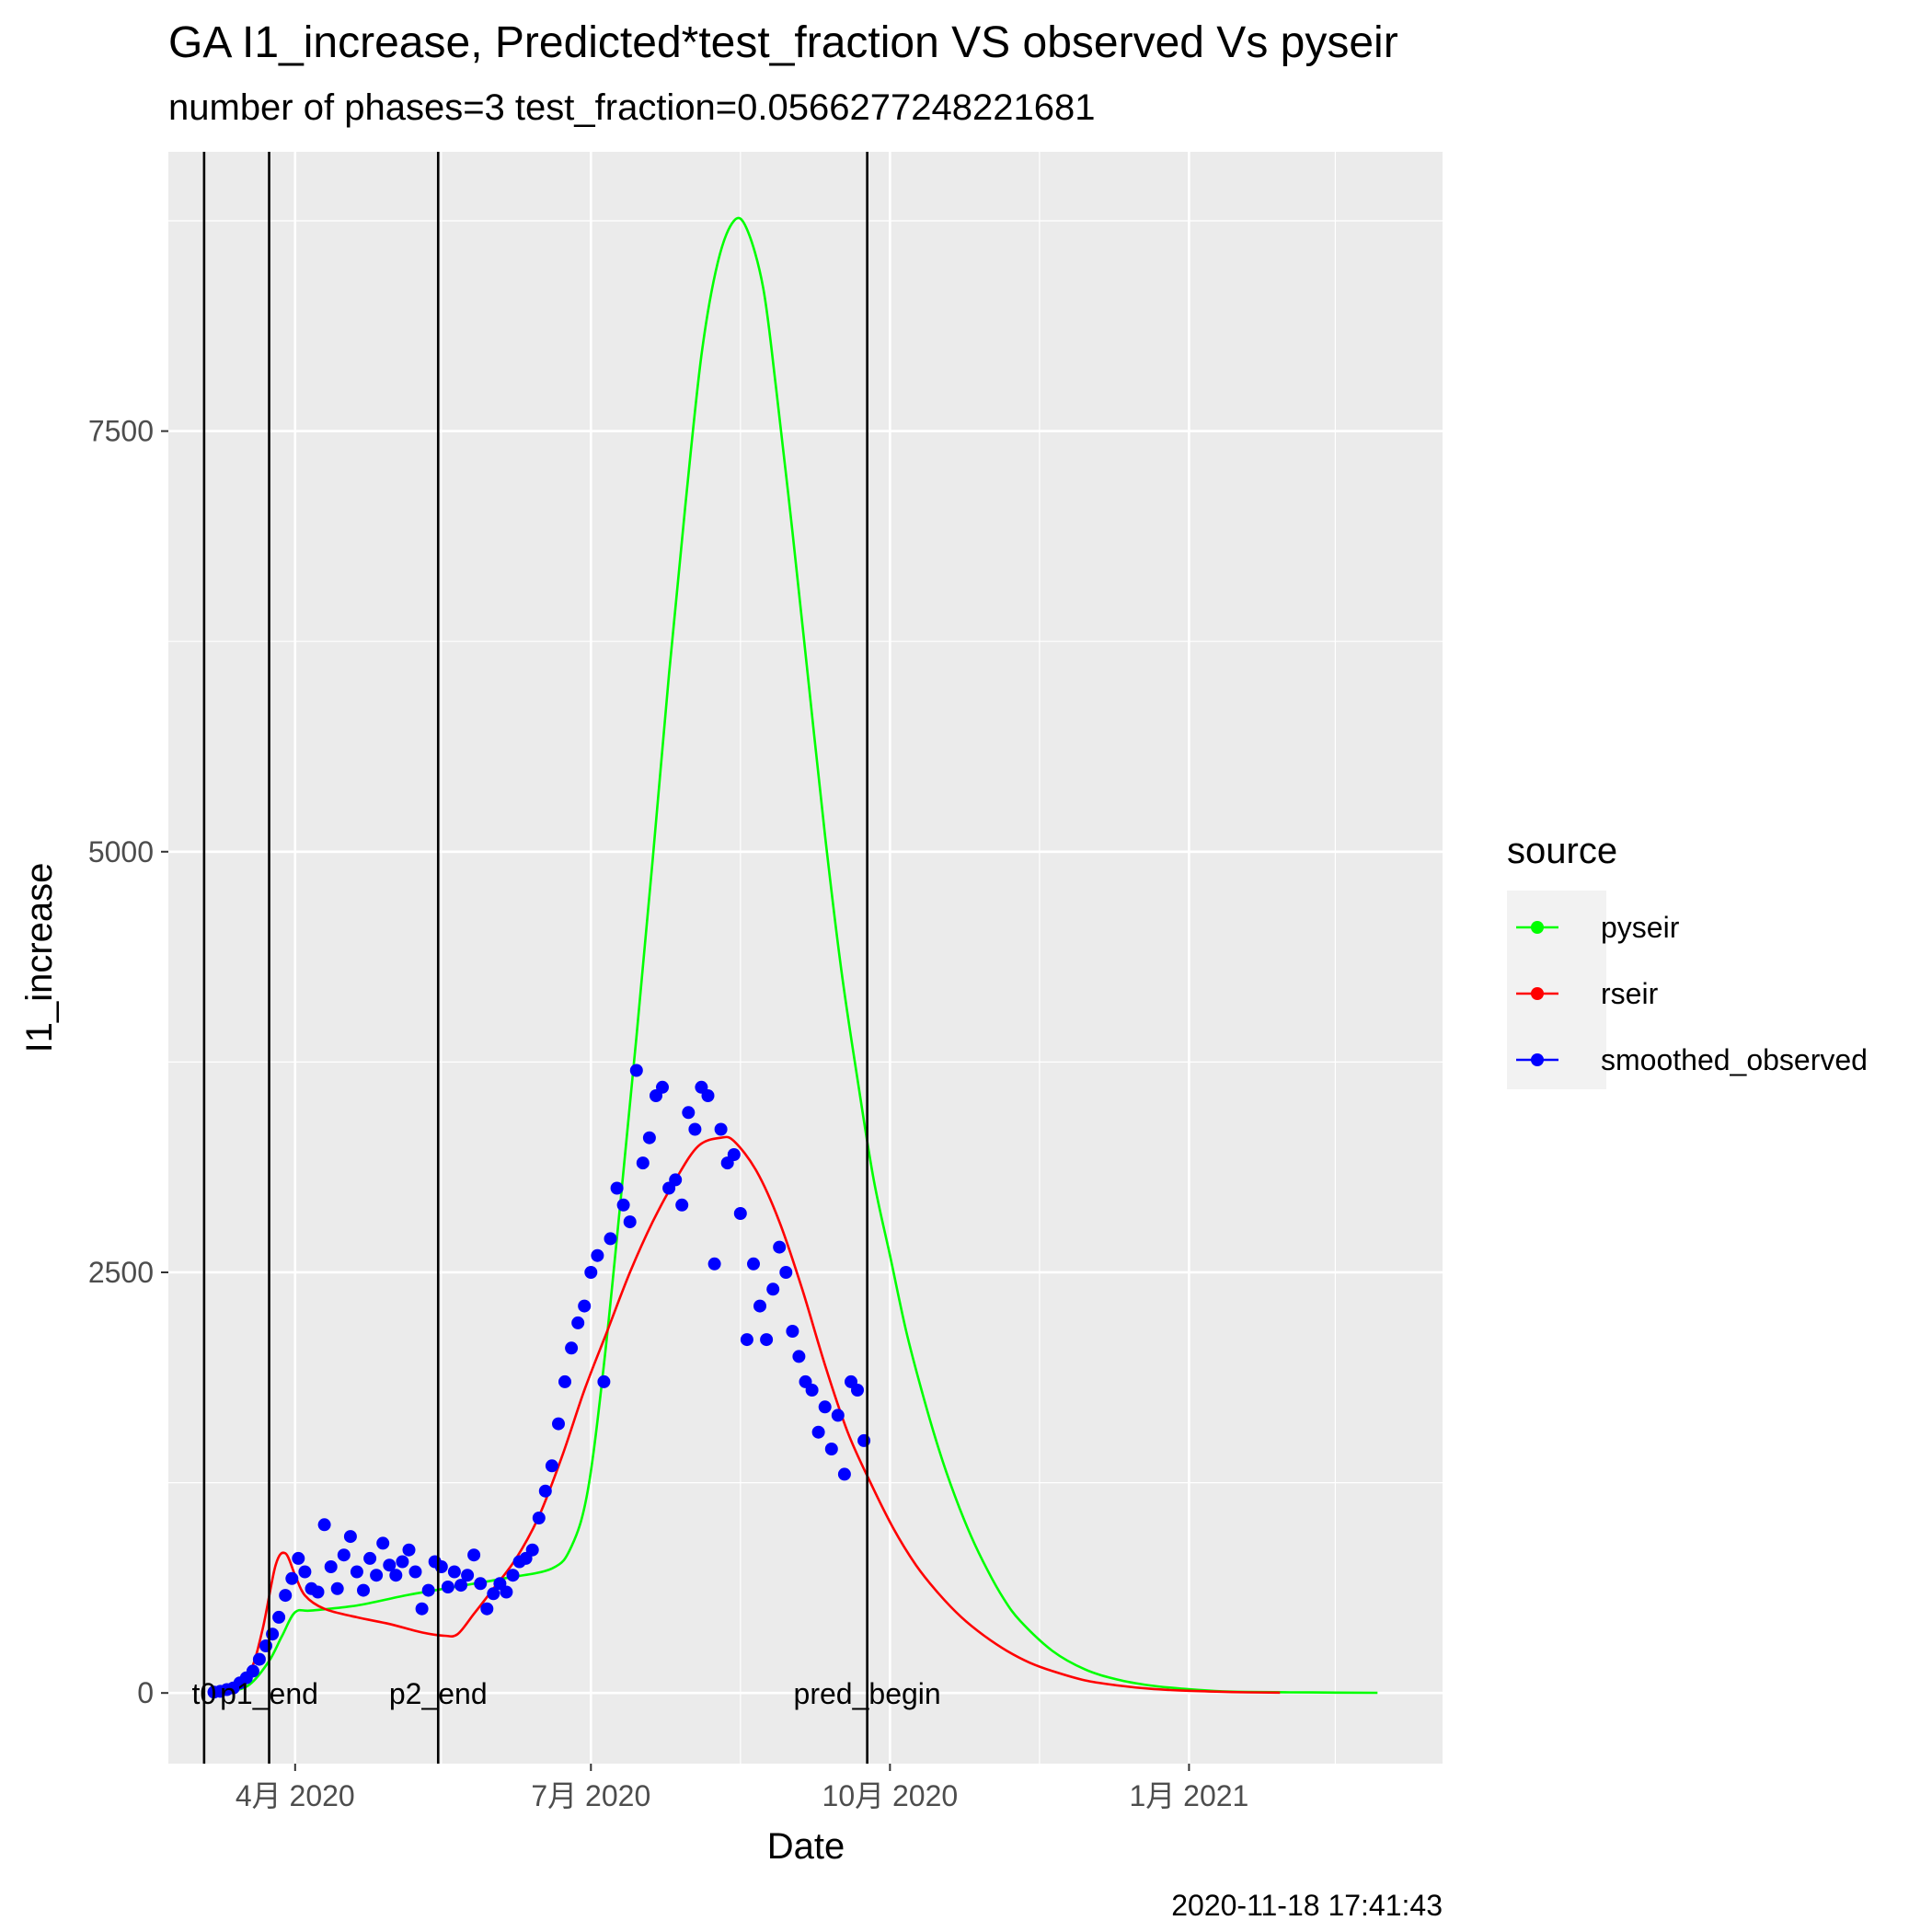 The image size is (1932, 1932). What do you see at coordinates (145, 1692) in the screenshot?
I see `y-tick-label: 0` at bounding box center [145, 1692].